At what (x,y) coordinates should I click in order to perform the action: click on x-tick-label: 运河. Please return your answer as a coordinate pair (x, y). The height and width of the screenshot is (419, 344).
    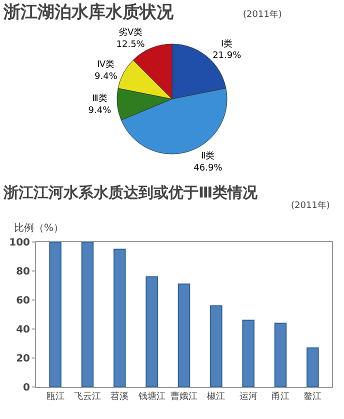
    Looking at the image, I should click on (248, 396).